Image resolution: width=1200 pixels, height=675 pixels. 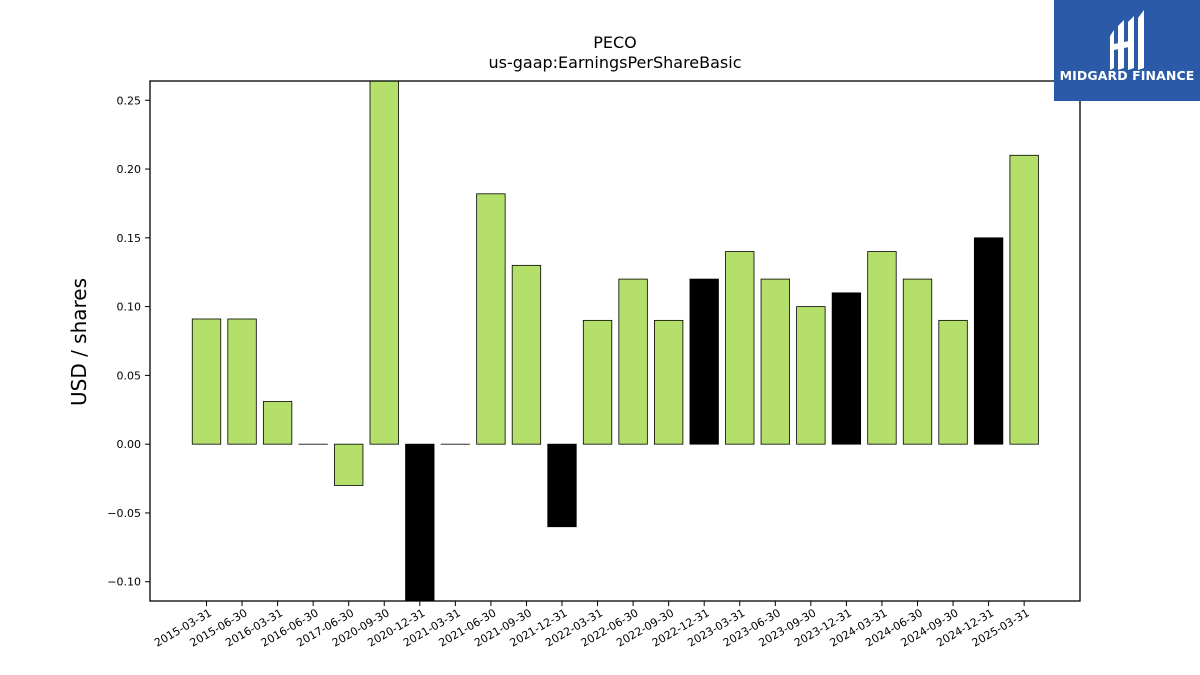 I want to click on chart-title: PECO, so click(x=615, y=42).